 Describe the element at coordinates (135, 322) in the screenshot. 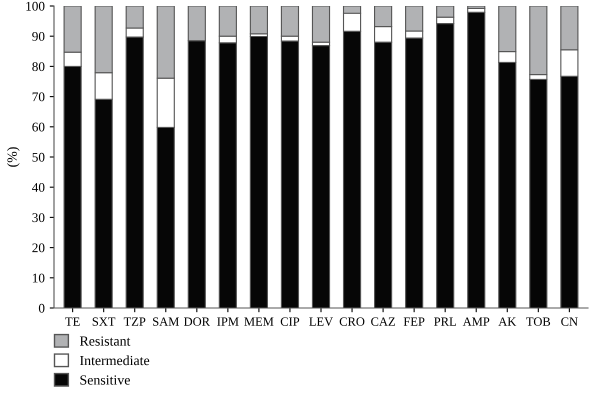

I see `x-tick-label: TZP` at that location.